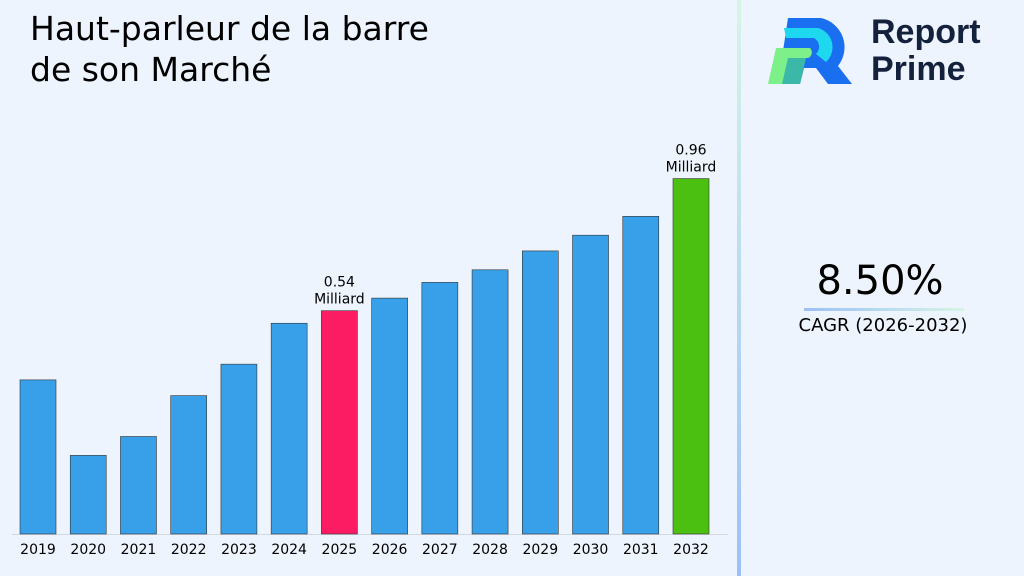 This screenshot has width=1024, height=576. What do you see at coordinates (138, 485) in the screenshot?
I see `bar-2021` at bounding box center [138, 485].